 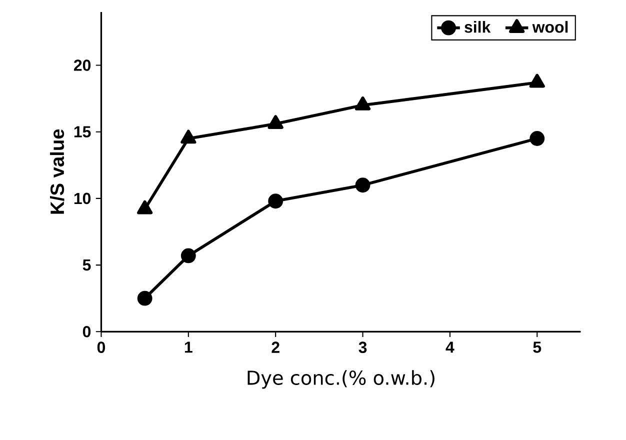 I want to click on x-tick-label: 5, so click(x=537, y=348).